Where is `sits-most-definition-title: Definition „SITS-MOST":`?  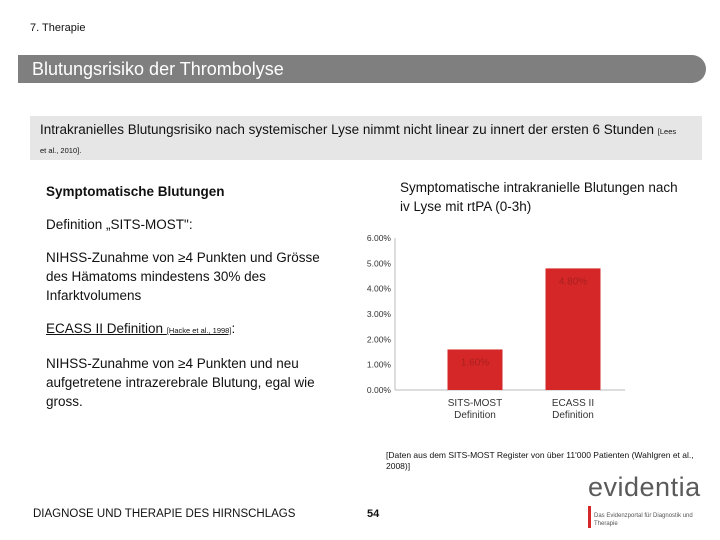
sits-most-definition-title: Definition „SITS-MOST": is located at coordinates (119, 224).